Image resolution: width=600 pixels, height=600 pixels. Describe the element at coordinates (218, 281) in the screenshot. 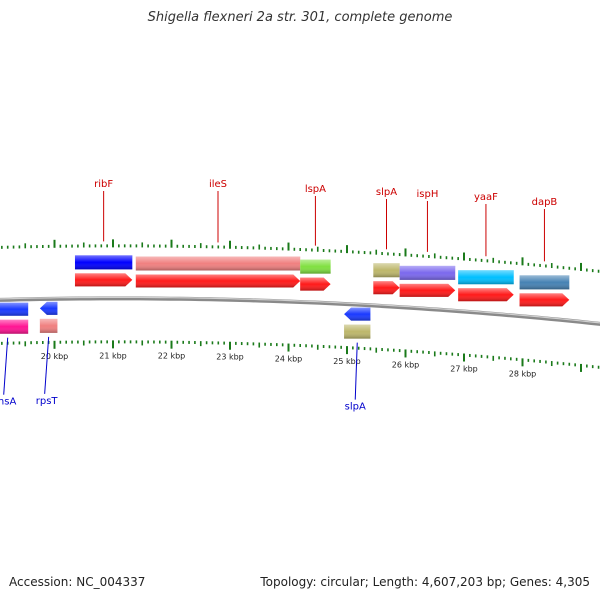

I see `cds-arrow-iles-shade` at that location.